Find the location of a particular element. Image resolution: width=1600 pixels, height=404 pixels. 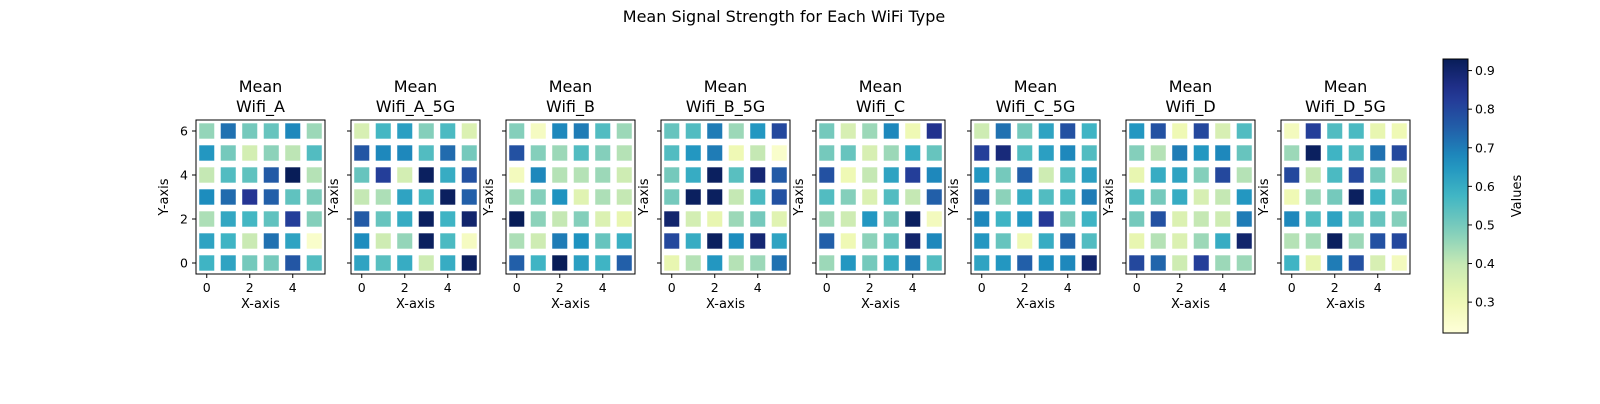

colorbar-tick-label: 0.4 is located at coordinates (1485, 263).